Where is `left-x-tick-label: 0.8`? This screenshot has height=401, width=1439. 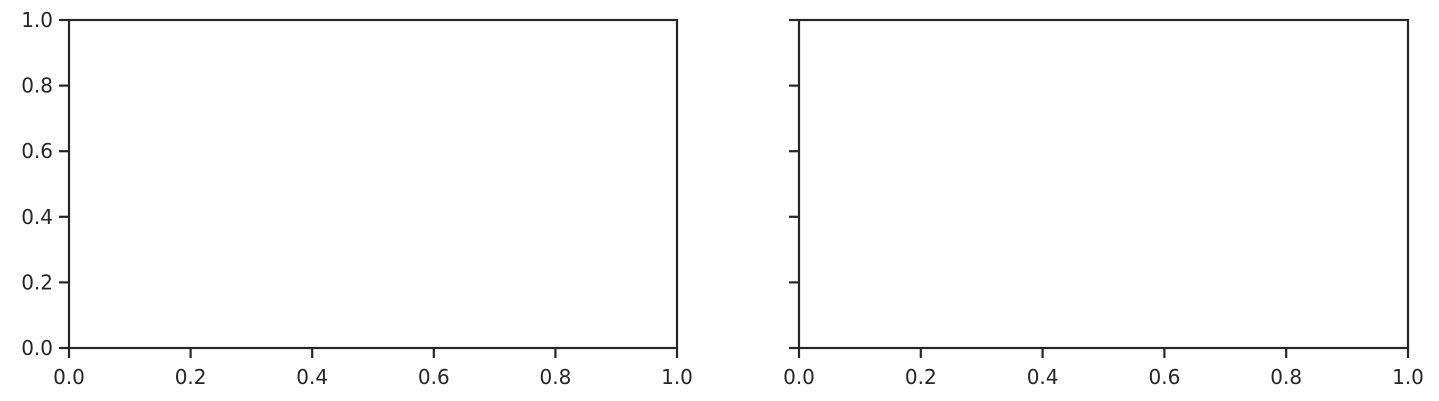
left-x-tick-label: 0.8 is located at coordinates (555, 377).